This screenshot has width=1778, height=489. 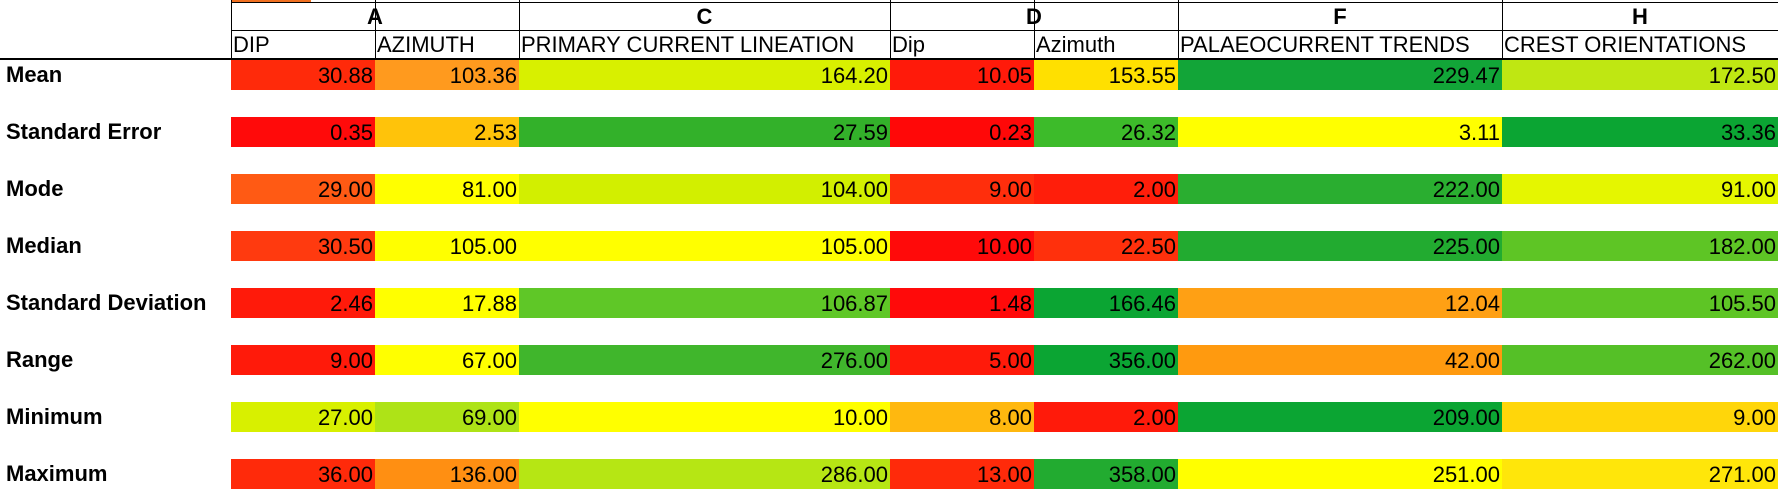 I want to click on column-header-0: DIP, so click(x=251, y=44).